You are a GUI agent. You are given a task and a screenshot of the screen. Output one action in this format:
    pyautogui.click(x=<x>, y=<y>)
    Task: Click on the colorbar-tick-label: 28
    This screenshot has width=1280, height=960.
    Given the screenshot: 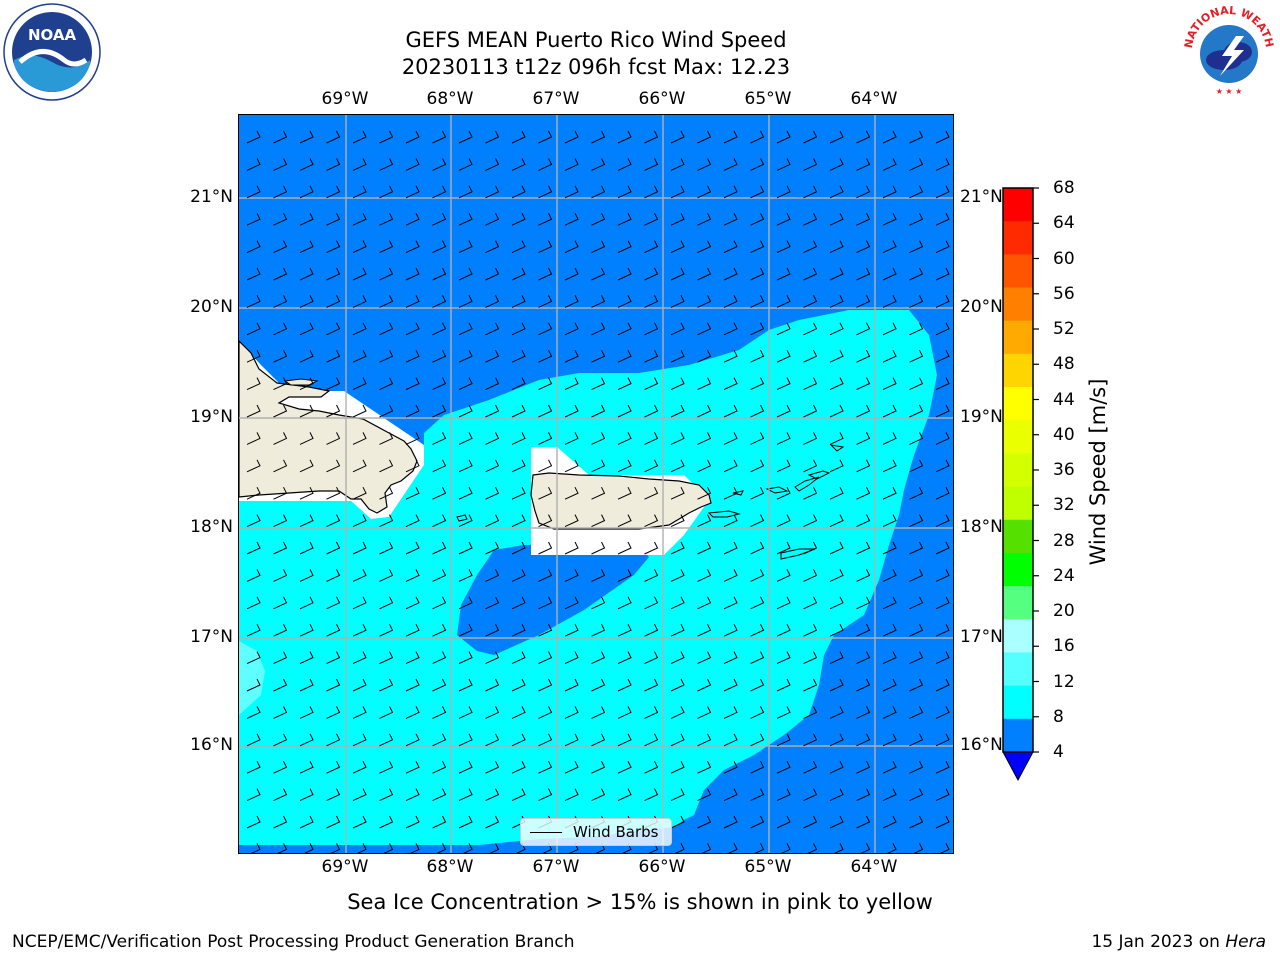 What is the action you would take?
    pyautogui.click(x=1064, y=540)
    